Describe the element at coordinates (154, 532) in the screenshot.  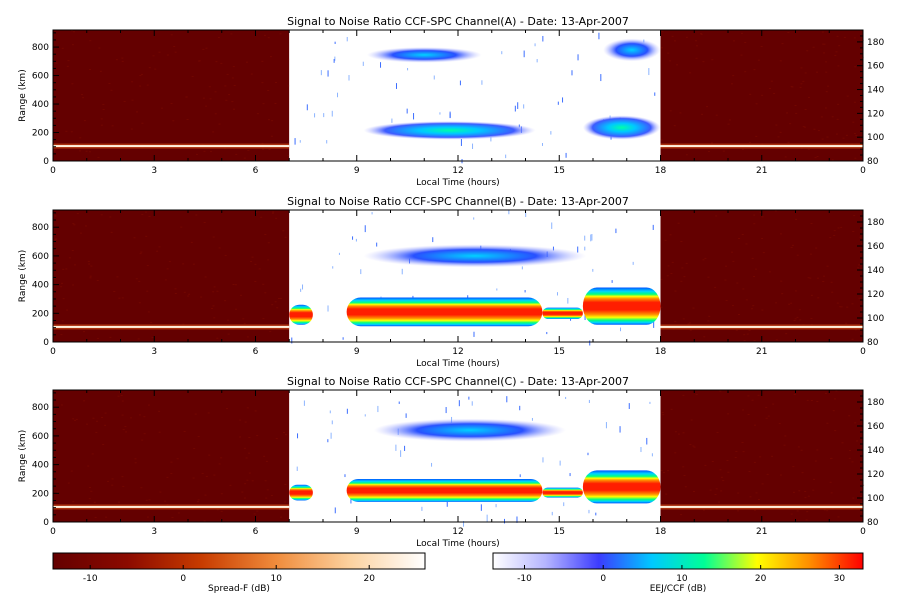
I see `x-tick-label: 3` at that location.